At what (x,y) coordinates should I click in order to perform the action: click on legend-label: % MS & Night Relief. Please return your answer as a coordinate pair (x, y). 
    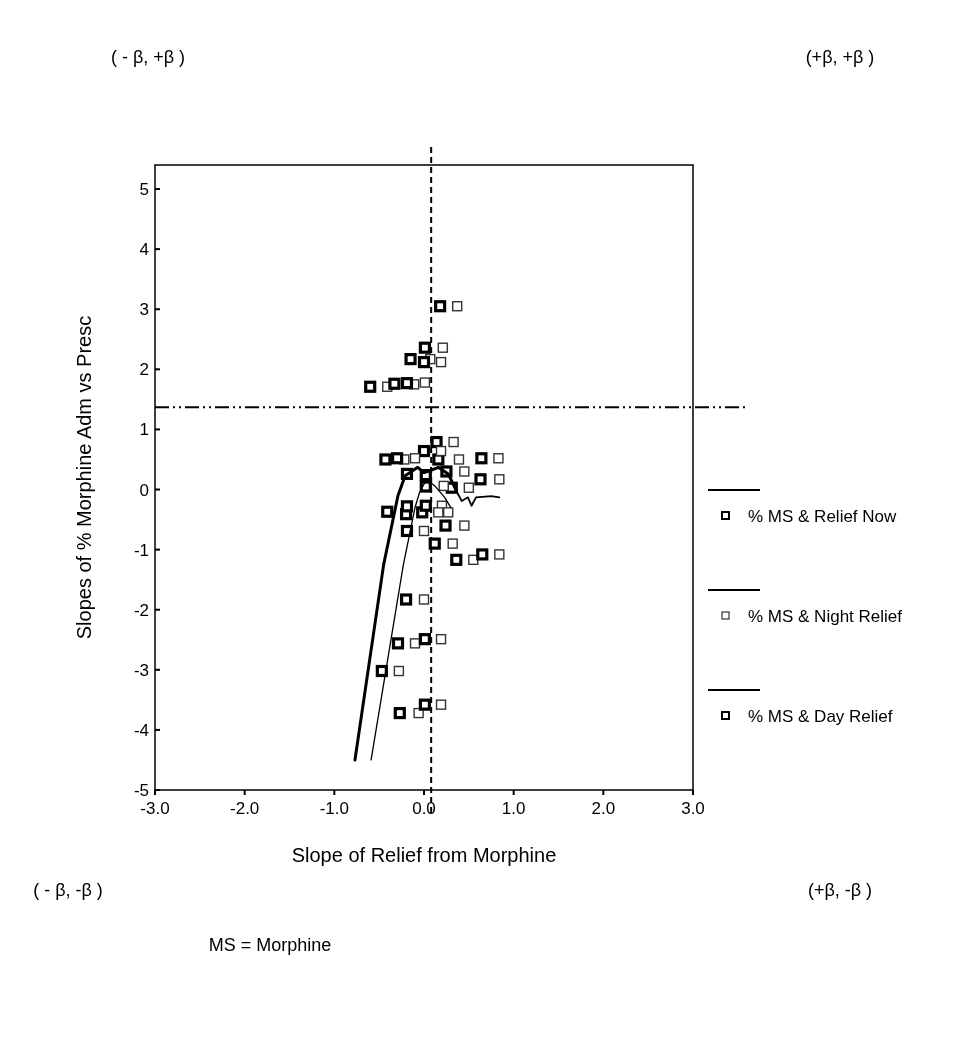
    Looking at the image, I should click on (825, 616).